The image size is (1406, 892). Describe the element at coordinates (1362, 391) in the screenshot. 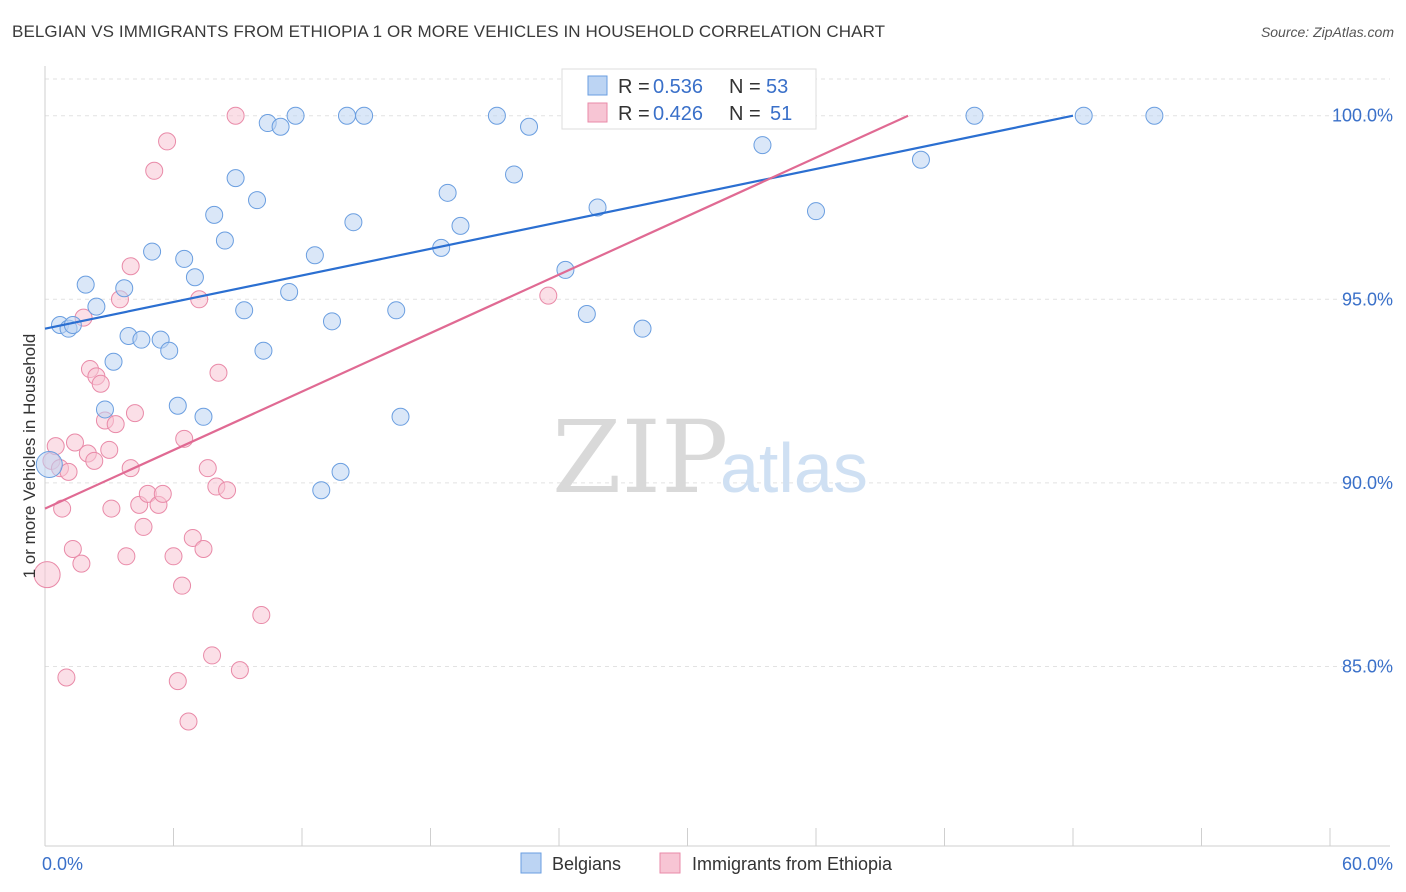

I see `y-tick-labels: 100.0% 95.0% 90.0% 85.0%` at that location.